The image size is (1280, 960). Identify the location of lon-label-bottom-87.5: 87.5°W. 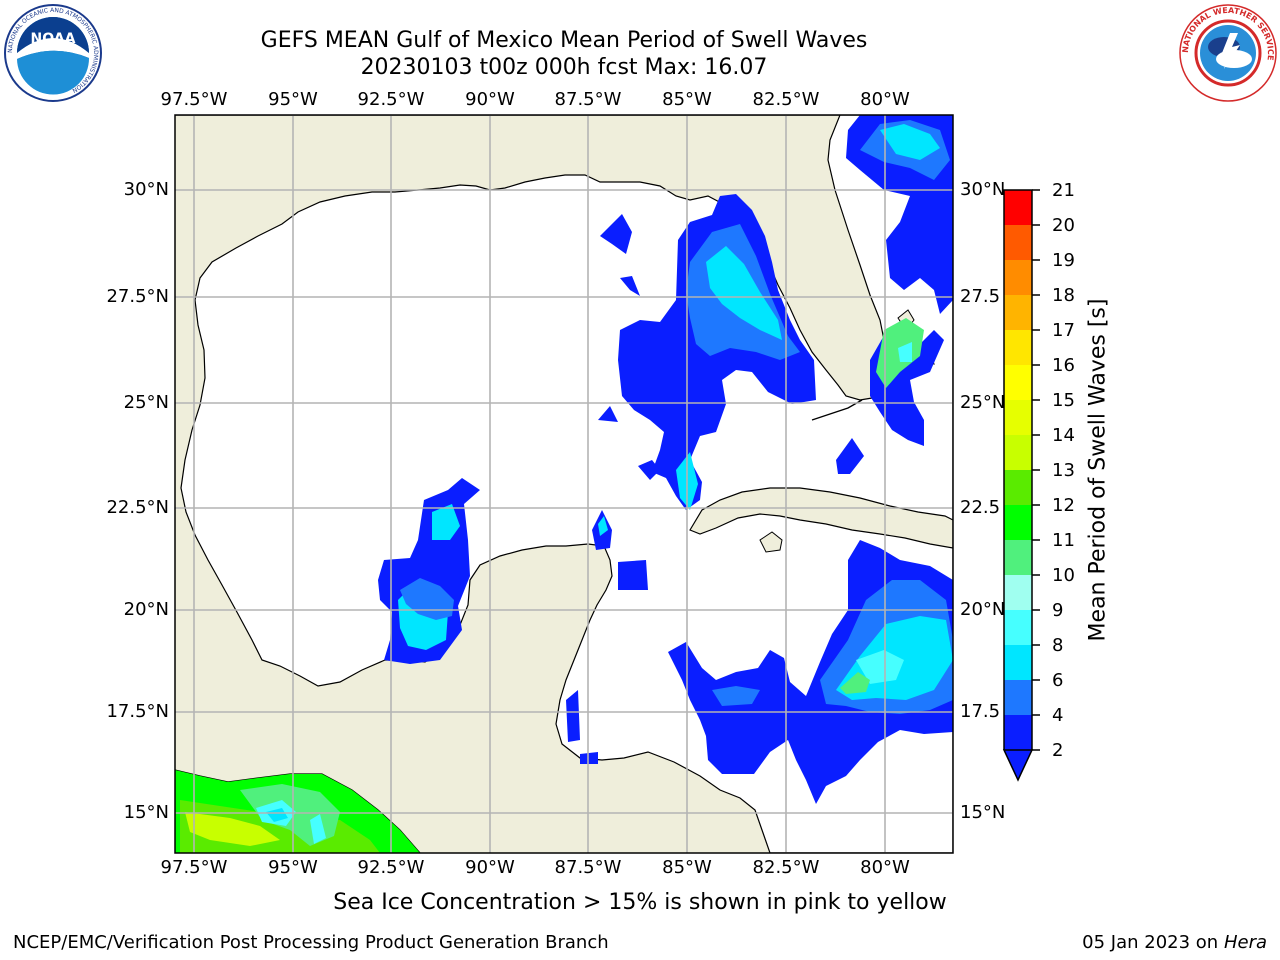
(588, 867).